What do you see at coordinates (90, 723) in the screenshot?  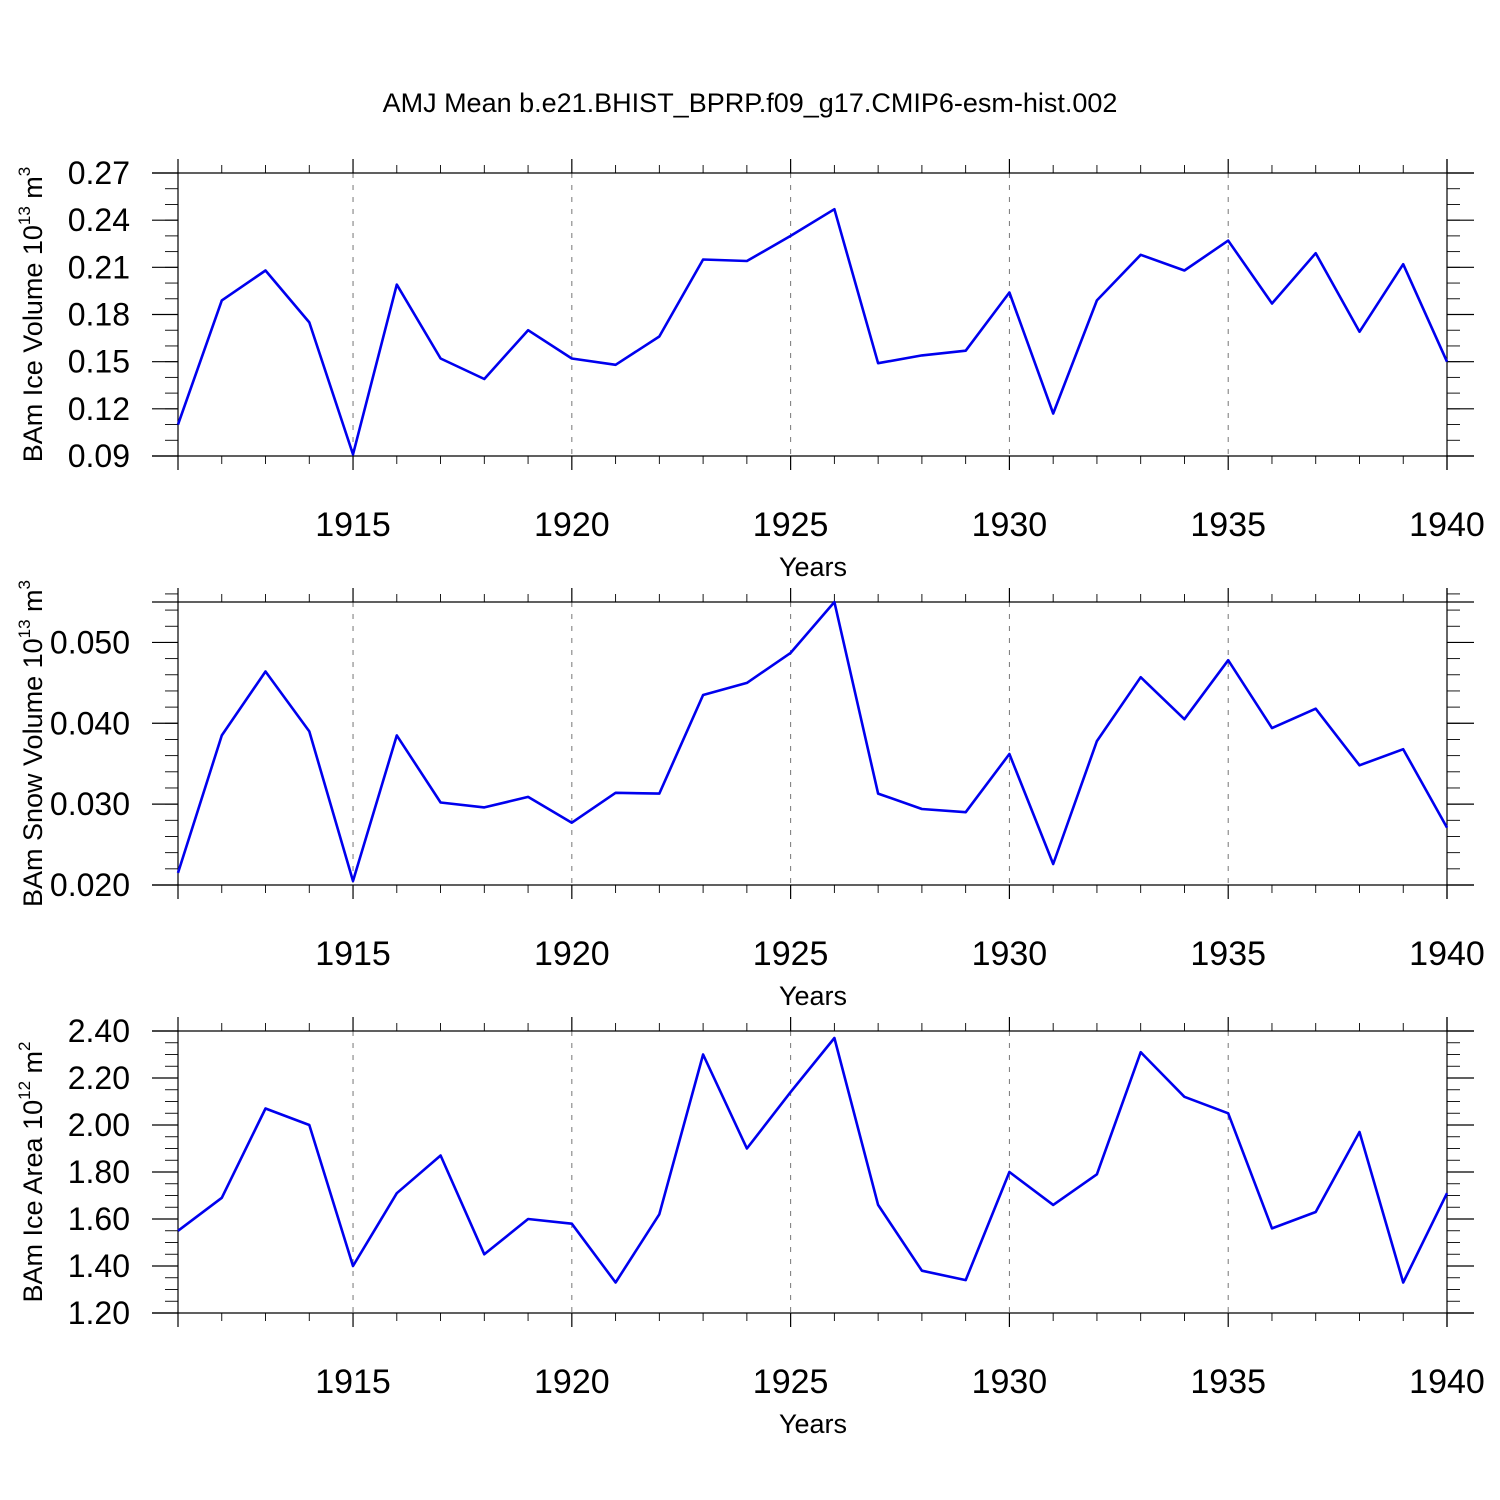 I see `y-tick-label: 0.040` at bounding box center [90, 723].